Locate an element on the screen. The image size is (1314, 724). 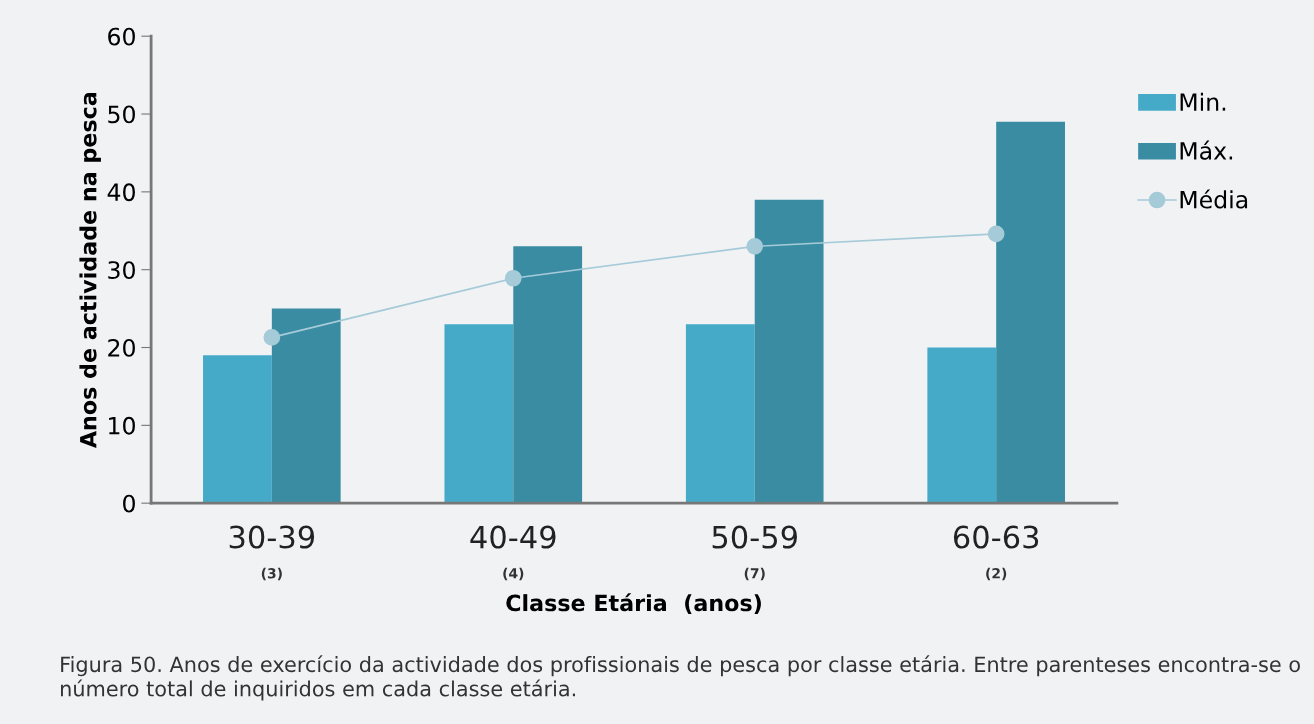
x-tick-label: 30-39 (3) is located at coordinates (272, 553).